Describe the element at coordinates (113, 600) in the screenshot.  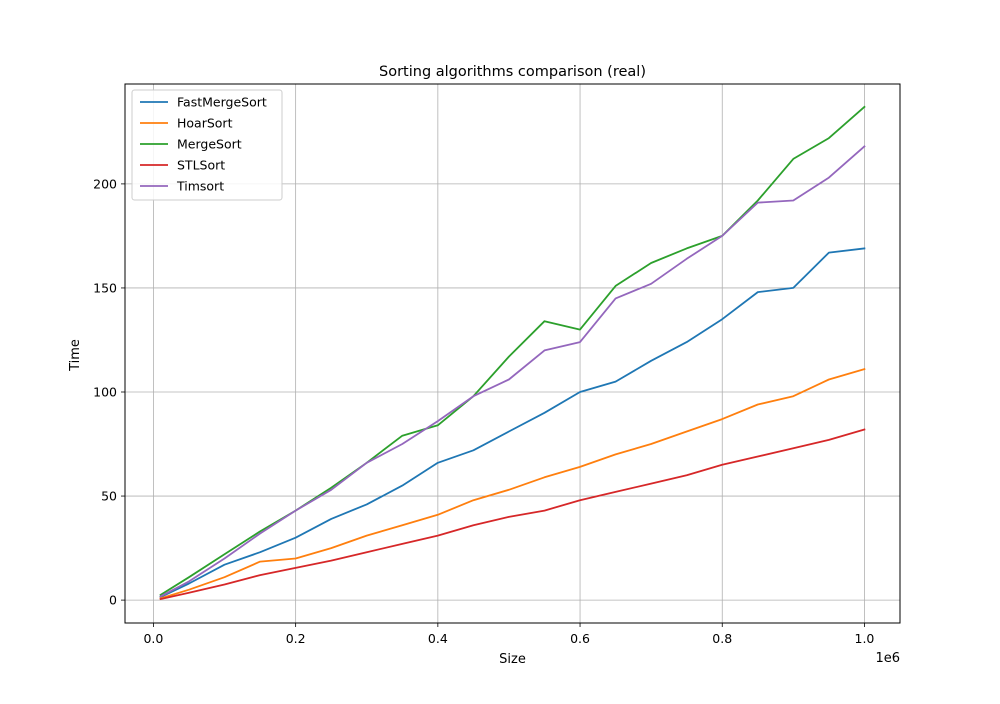
I see `y-tick-label: 0` at that location.